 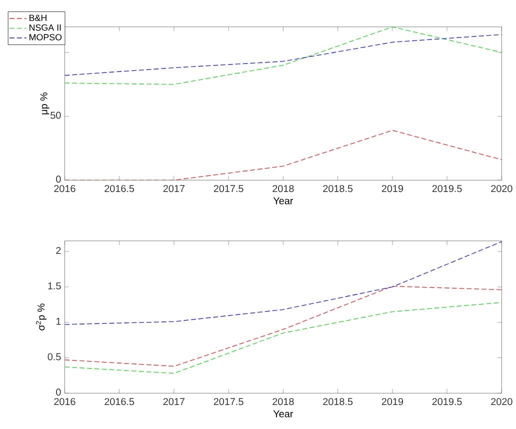 I want to click on y-tick-label: 50, so click(x=55, y=115).